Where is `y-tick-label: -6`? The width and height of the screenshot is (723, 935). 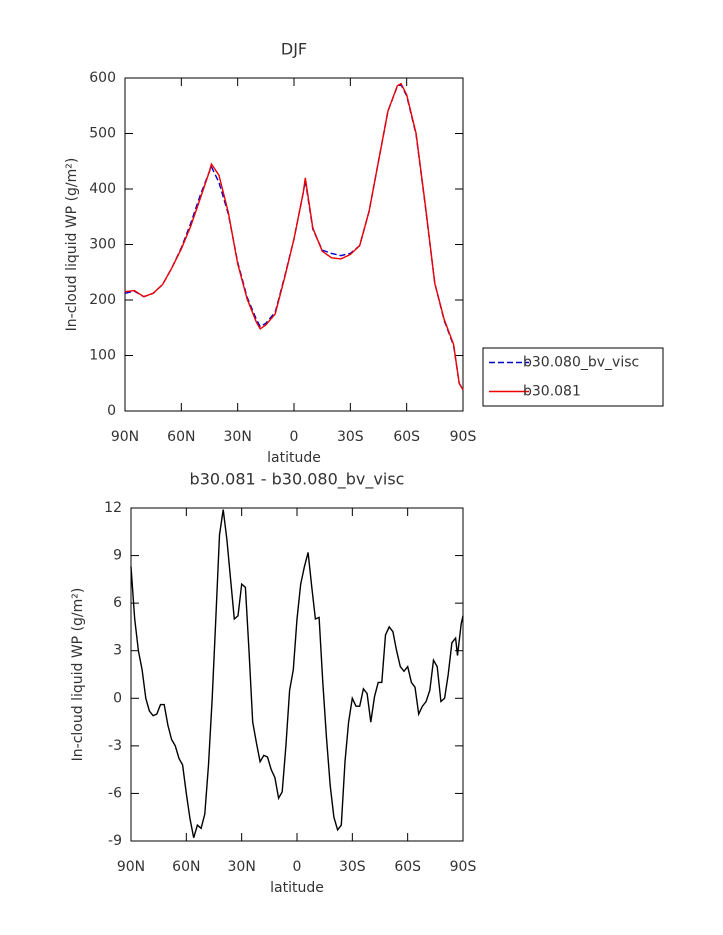
y-tick-label: -6 is located at coordinates (115, 793).